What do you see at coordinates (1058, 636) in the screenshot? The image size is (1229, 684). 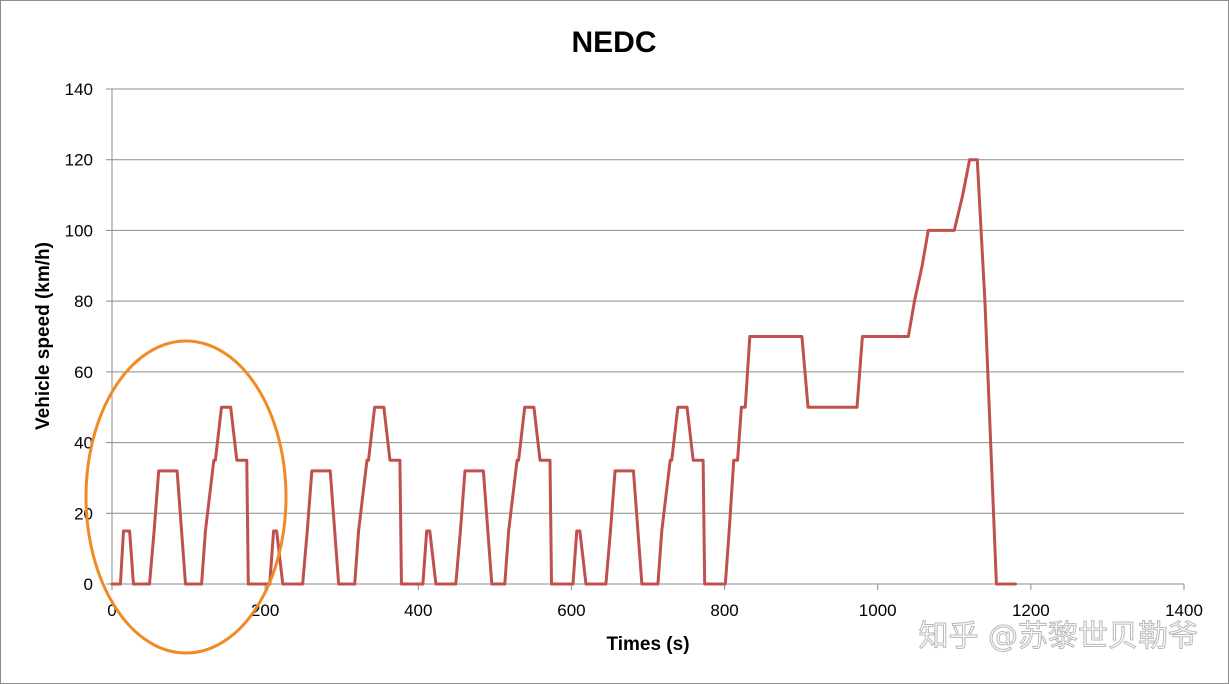 I see `watermark-text: 知乎 @苏黎世贝勒爷` at bounding box center [1058, 636].